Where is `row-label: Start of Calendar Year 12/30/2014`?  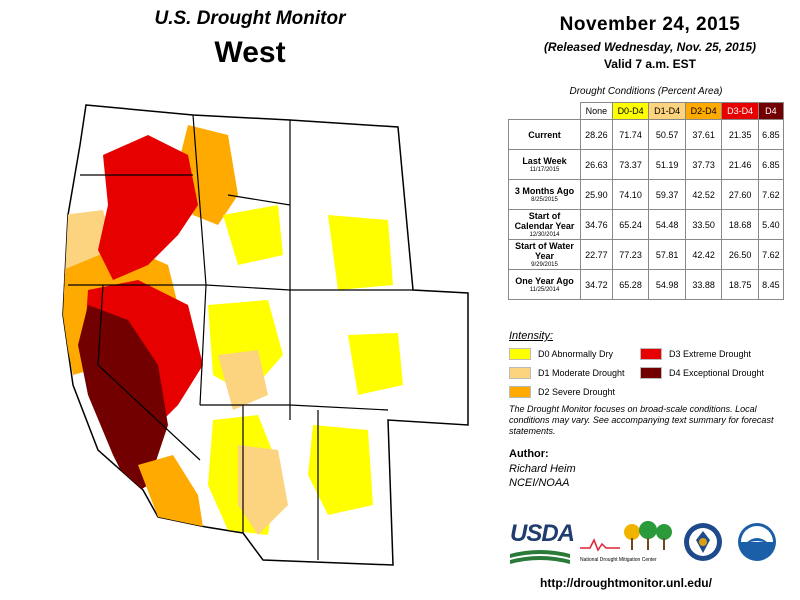
row-label: Start of Calendar Year 12/30/2014 is located at coordinates (544, 224).